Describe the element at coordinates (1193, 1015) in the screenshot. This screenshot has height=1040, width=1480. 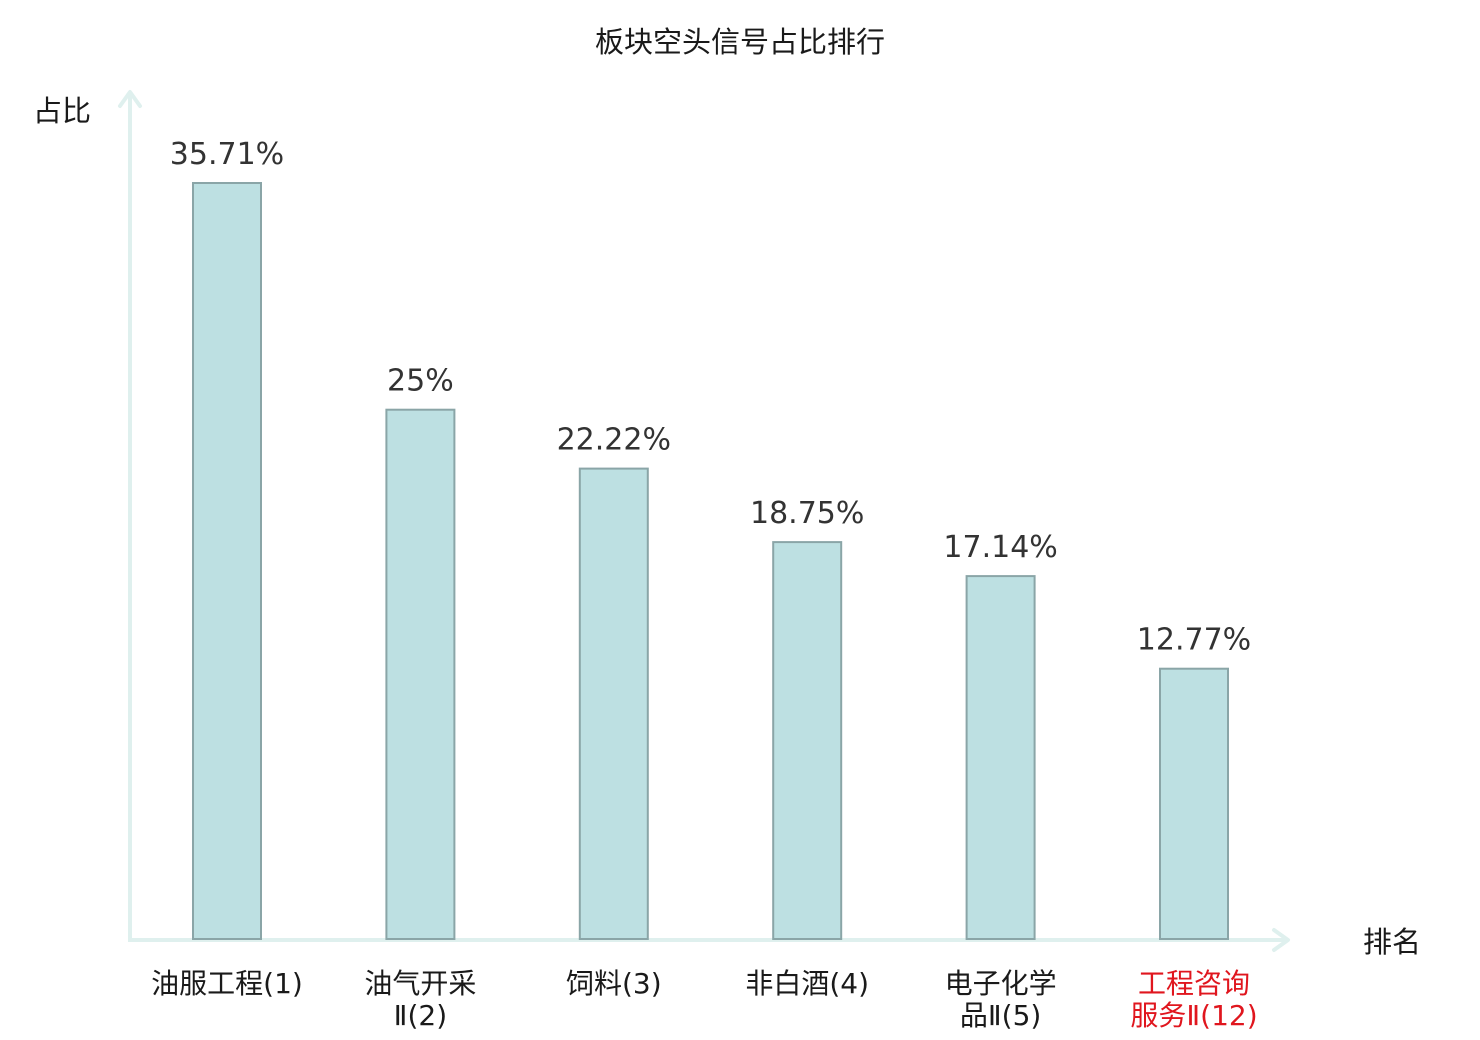
I see `category-label-6-line-2: 服务Ⅱ(12)` at that location.